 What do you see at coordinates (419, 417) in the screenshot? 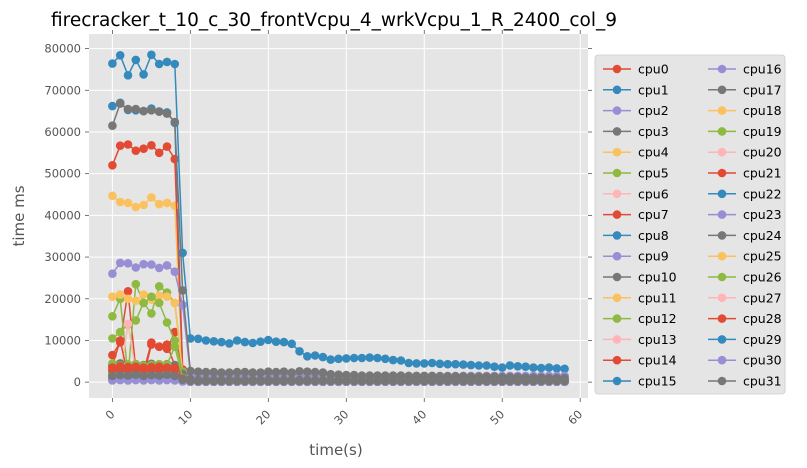
I see `x-tick-label: 40` at bounding box center [419, 417].